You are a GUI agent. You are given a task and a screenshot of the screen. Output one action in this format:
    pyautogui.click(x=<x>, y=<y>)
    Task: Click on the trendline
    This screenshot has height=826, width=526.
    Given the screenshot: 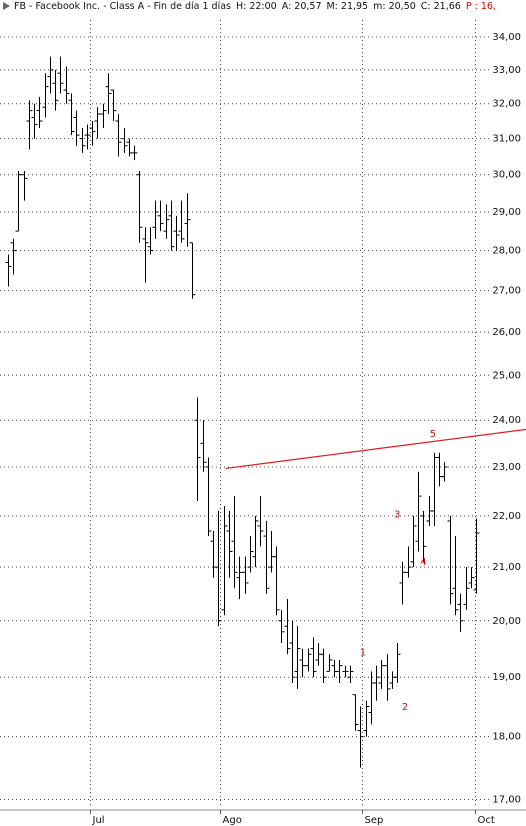 What is the action you would take?
    pyautogui.click(x=375, y=449)
    